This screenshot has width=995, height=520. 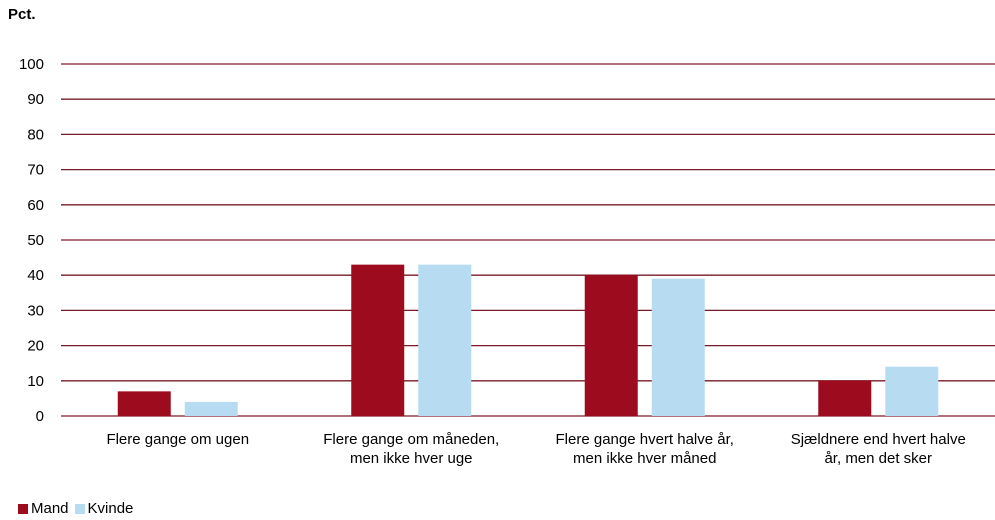 What do you see at coordinates (35, 170) in the screenshot?
I see `y-tick-label-70: 70` at bounding box center [35, 170].